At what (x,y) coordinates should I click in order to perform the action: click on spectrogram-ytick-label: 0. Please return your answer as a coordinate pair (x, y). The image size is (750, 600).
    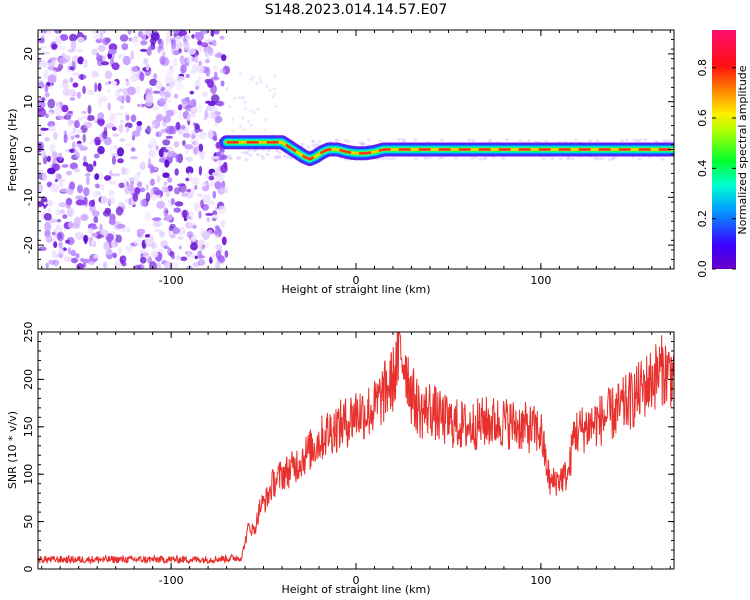
    Looking at the image, I should click on (28, 149).